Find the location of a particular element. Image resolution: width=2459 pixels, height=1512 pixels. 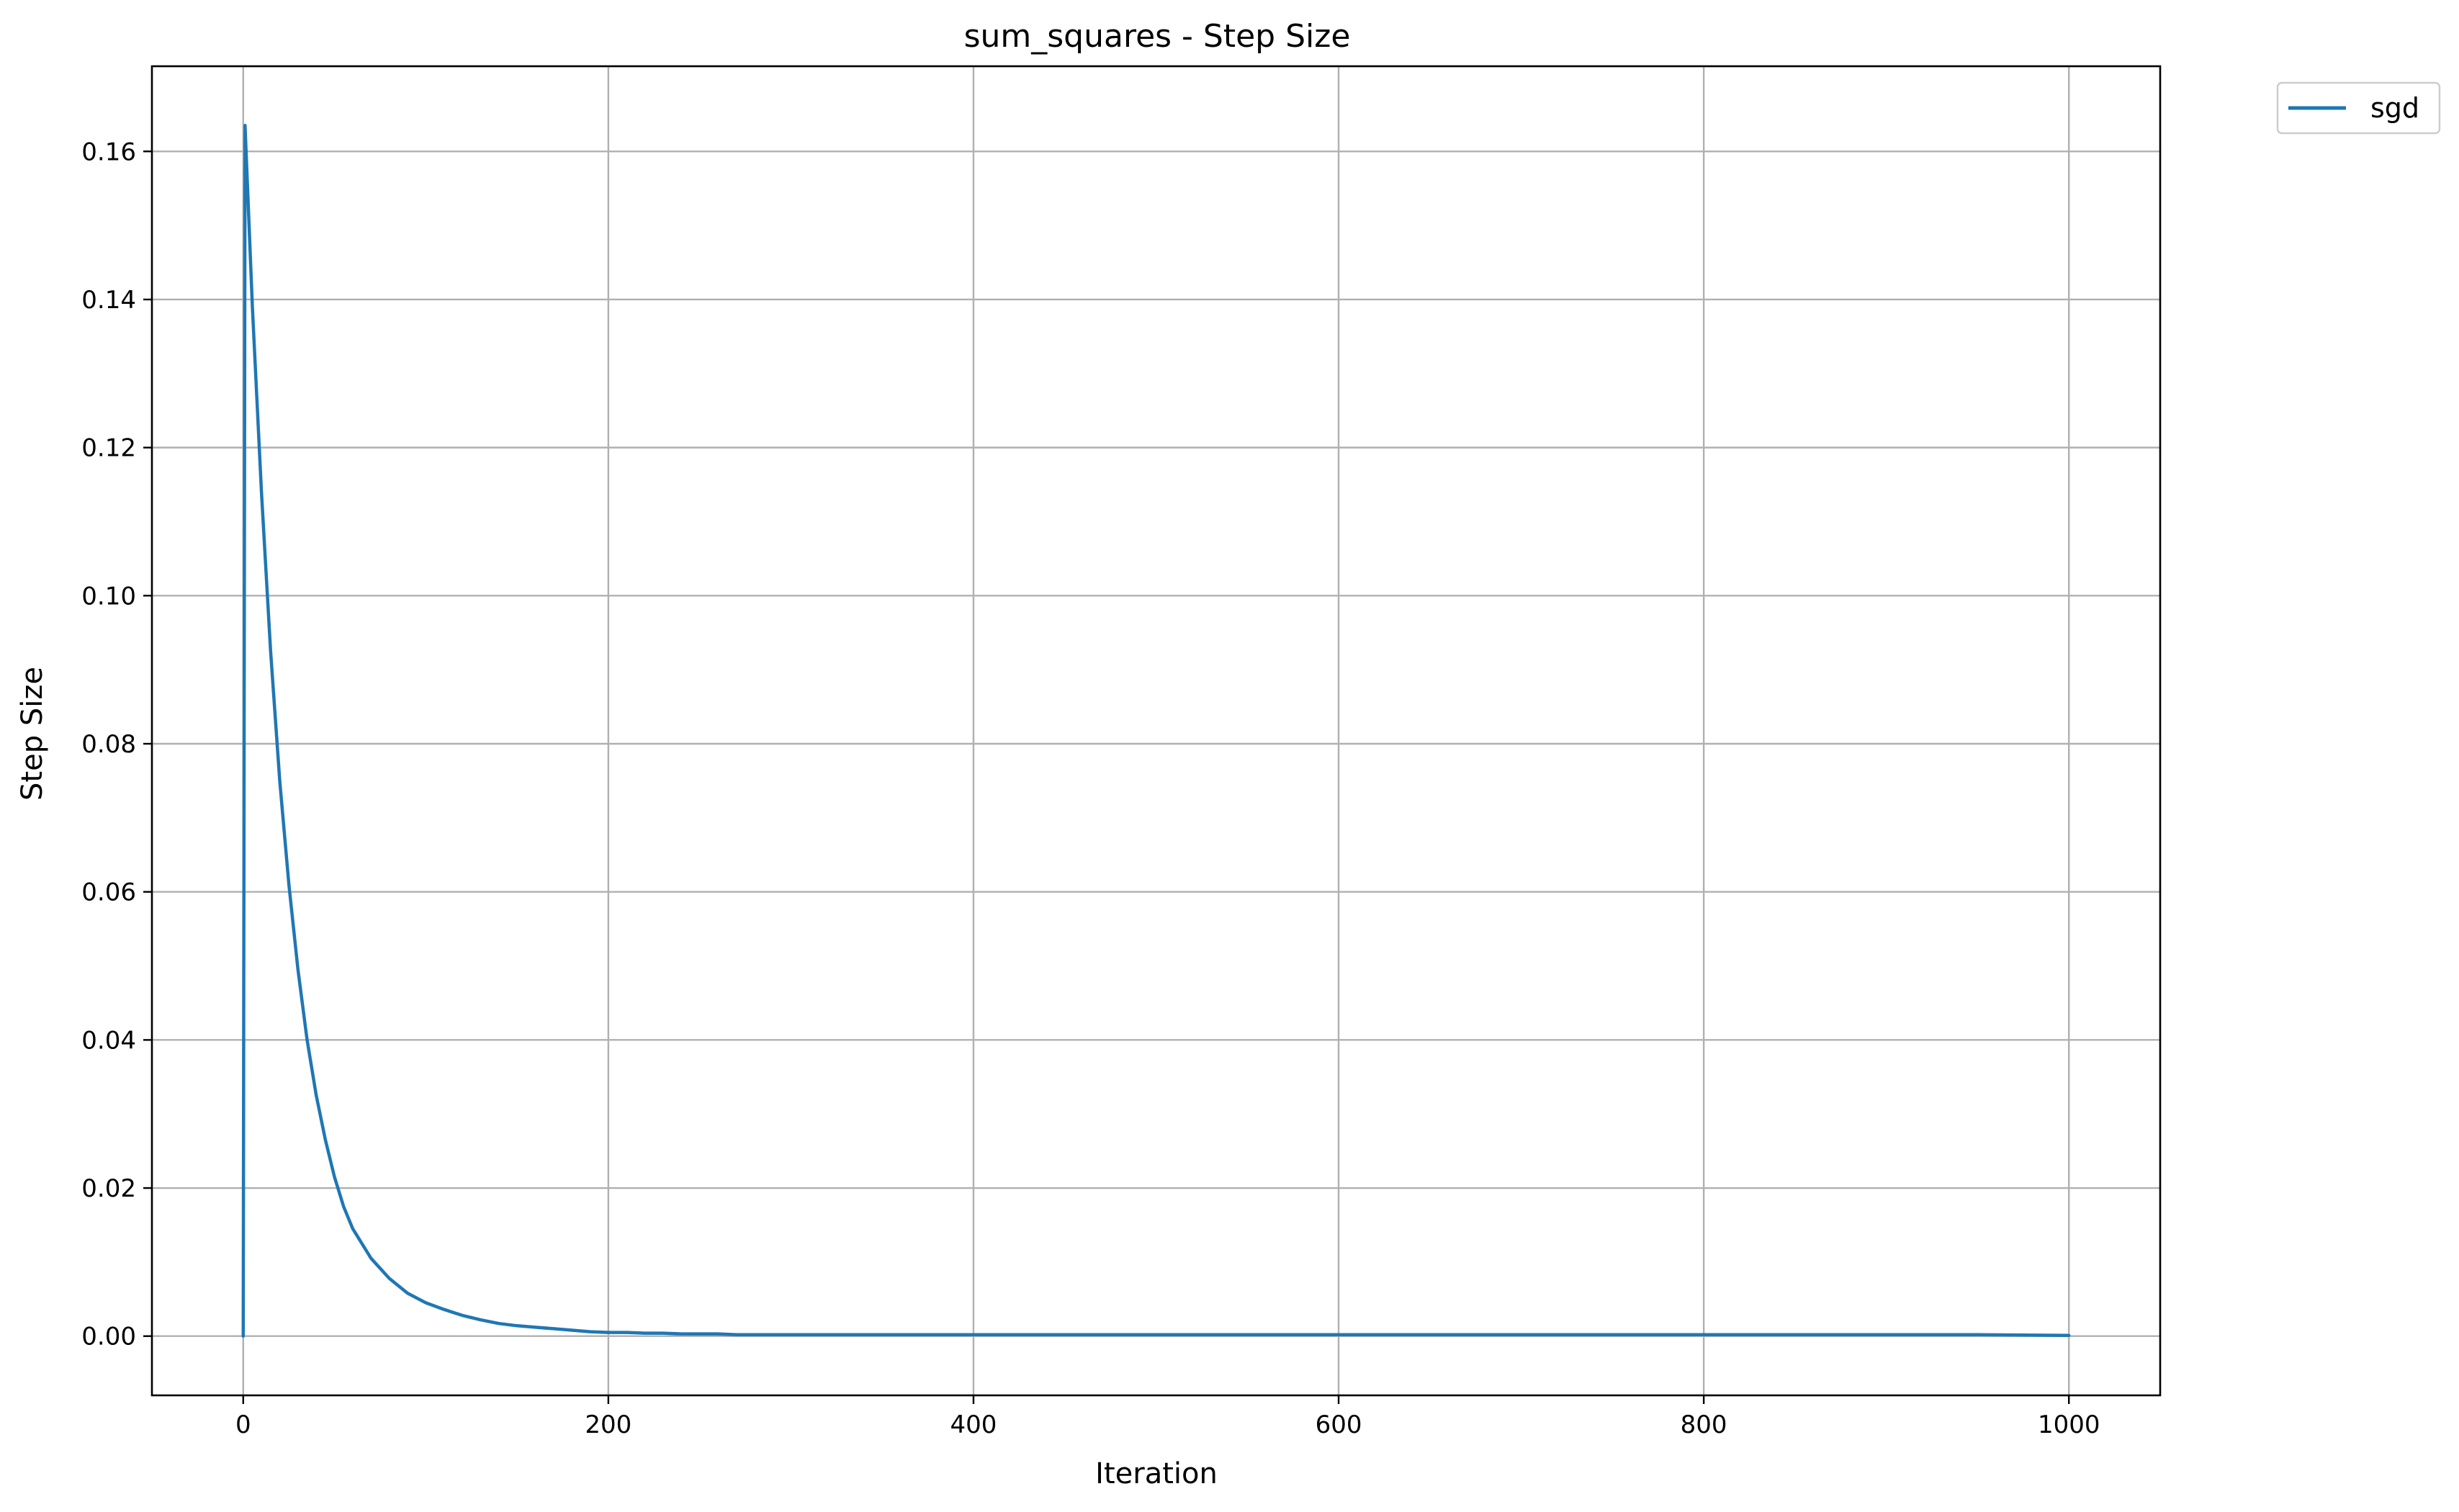

legend-box is located at coordinates (2358, 108).